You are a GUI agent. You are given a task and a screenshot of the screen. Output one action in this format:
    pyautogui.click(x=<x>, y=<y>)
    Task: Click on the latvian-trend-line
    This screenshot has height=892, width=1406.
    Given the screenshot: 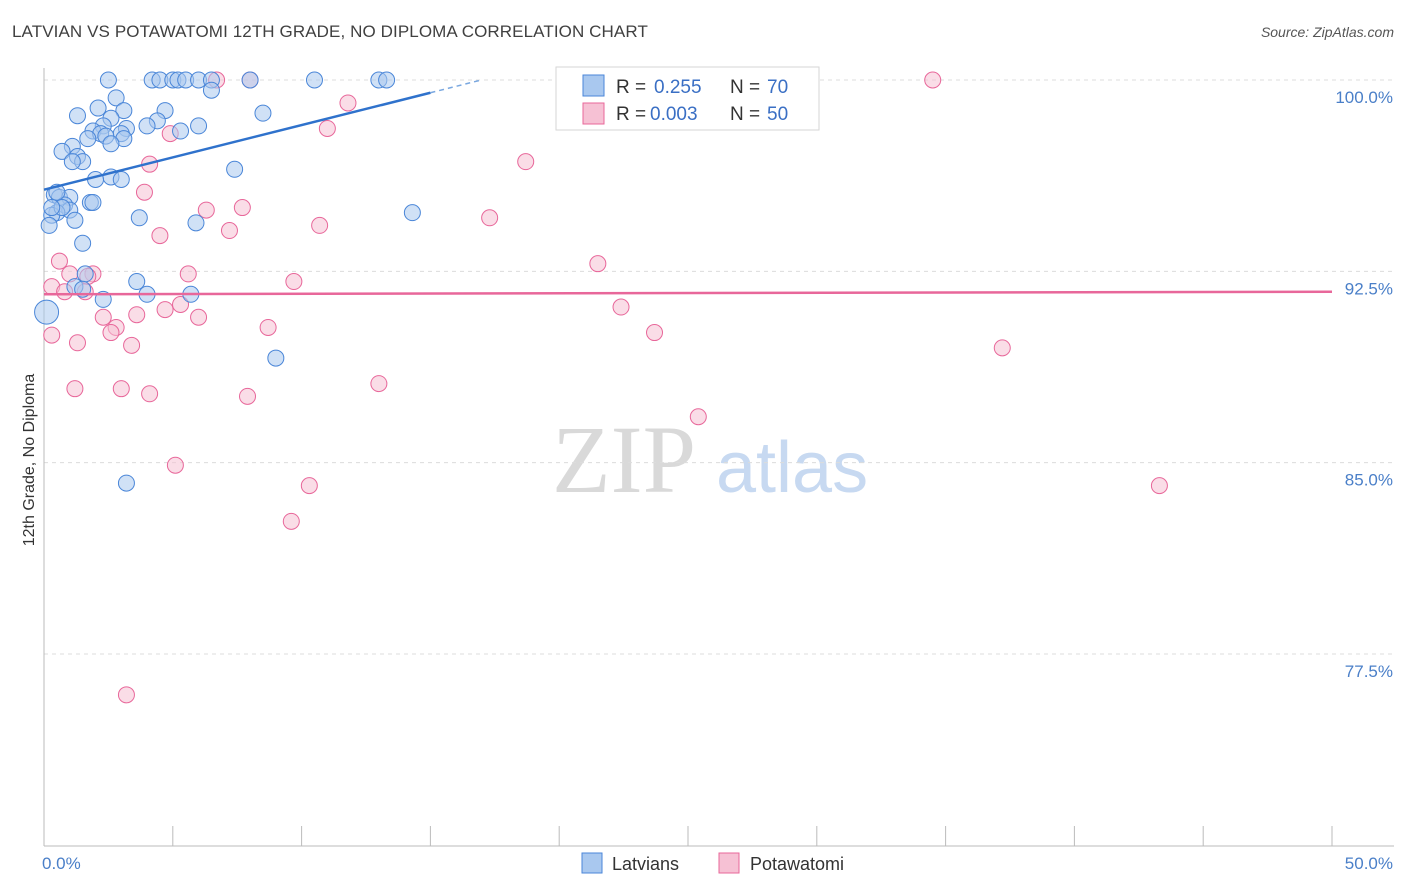 What is the action you would take?
    pyautogui.click(x=237, y=141)
    